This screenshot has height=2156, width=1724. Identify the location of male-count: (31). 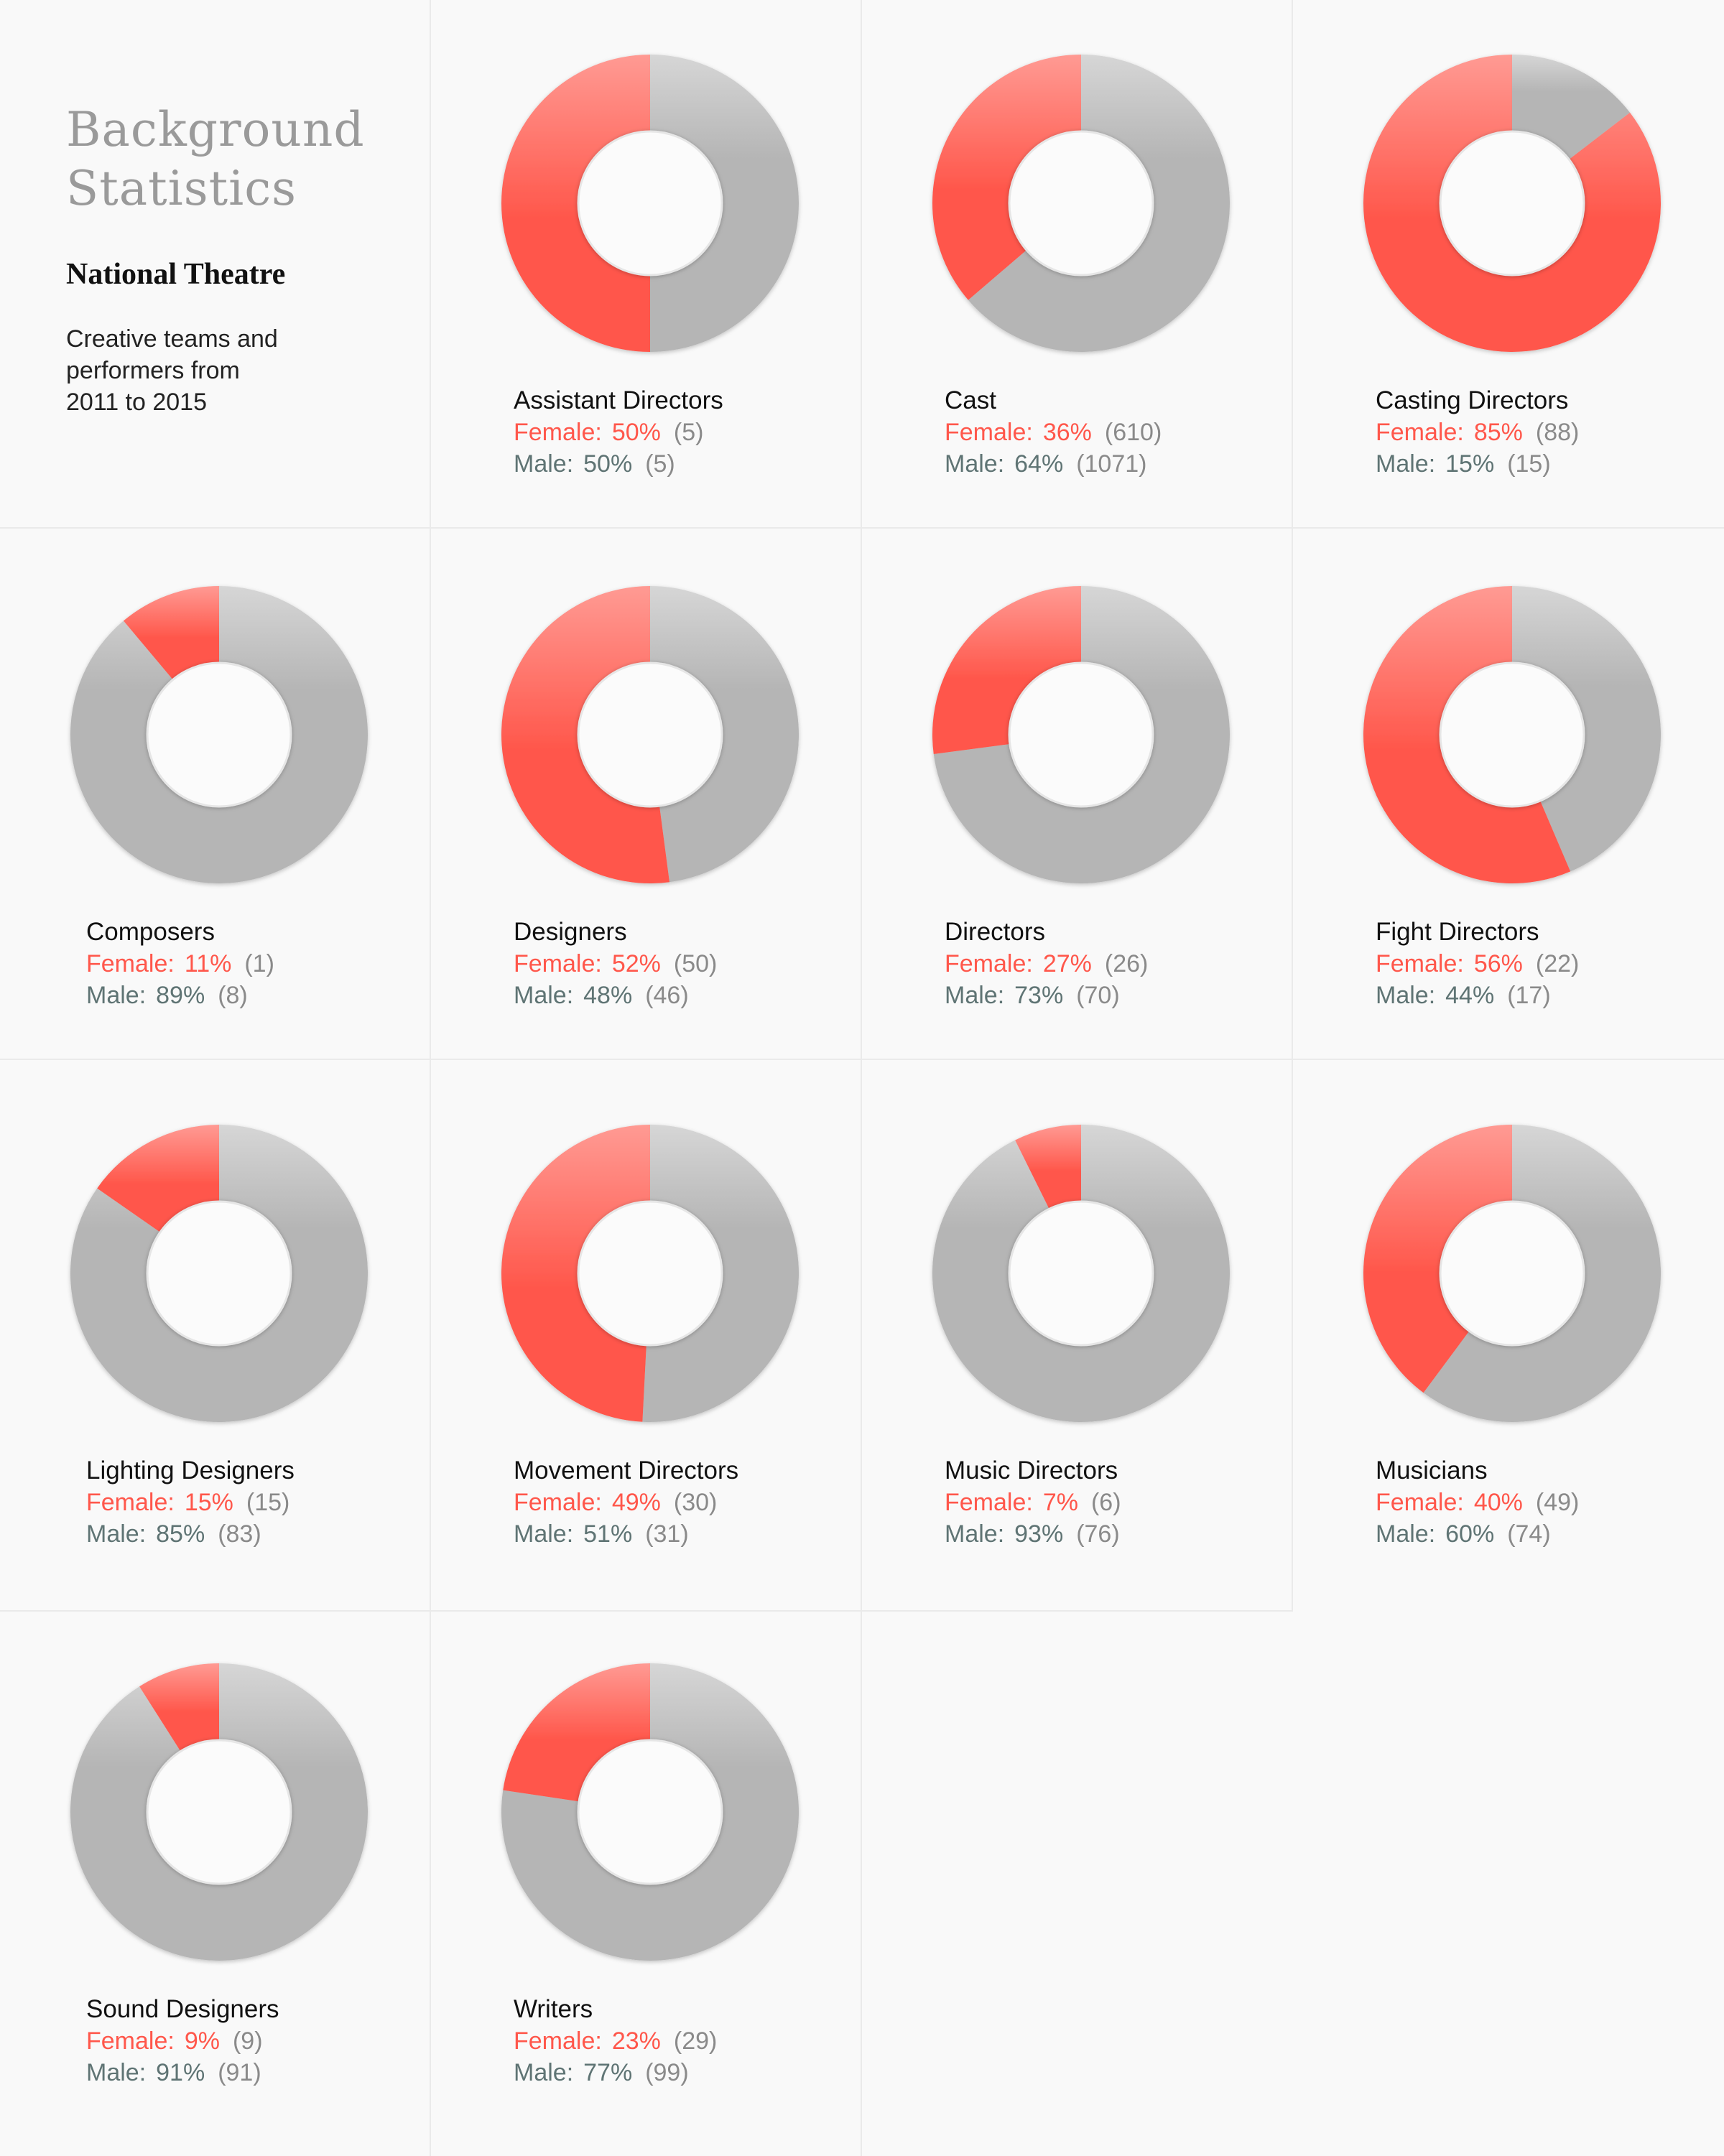
(667, 1534).